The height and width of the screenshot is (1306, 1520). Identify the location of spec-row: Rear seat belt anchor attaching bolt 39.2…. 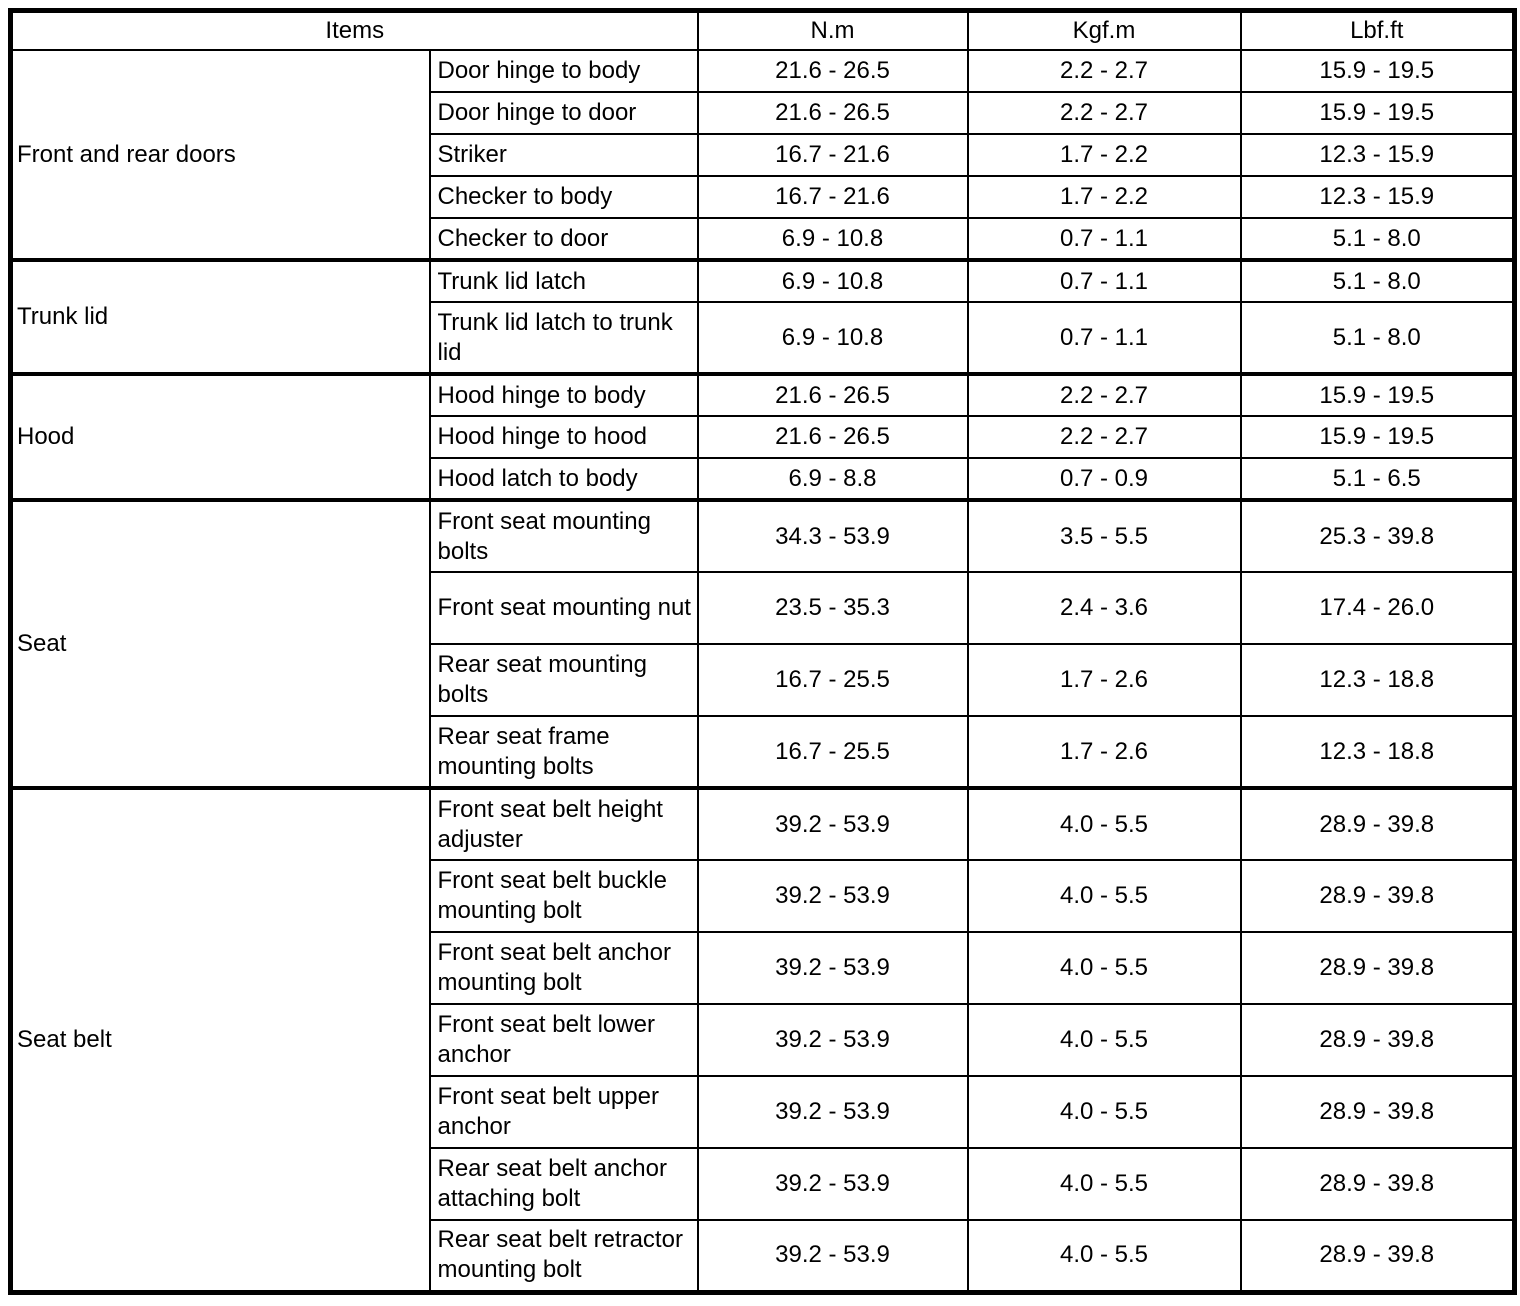
(763, 1184).